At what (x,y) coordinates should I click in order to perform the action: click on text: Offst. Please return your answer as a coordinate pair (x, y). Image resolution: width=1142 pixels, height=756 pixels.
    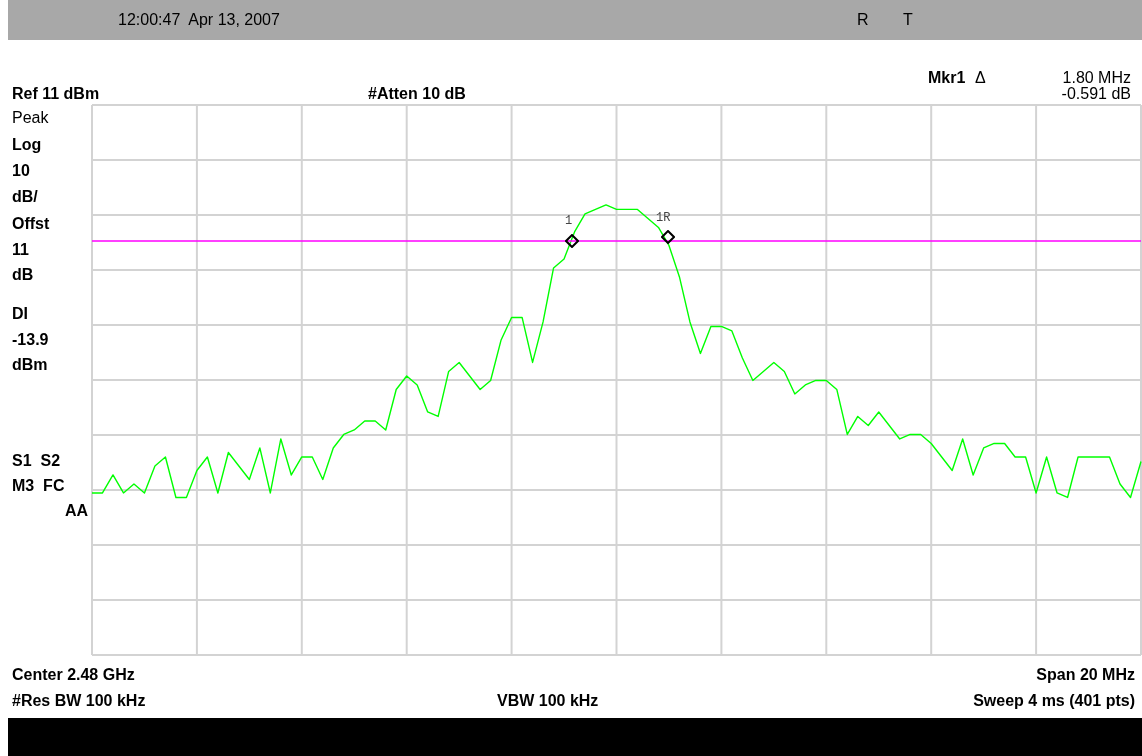
    Looking at the image, I should click on (31, 224).